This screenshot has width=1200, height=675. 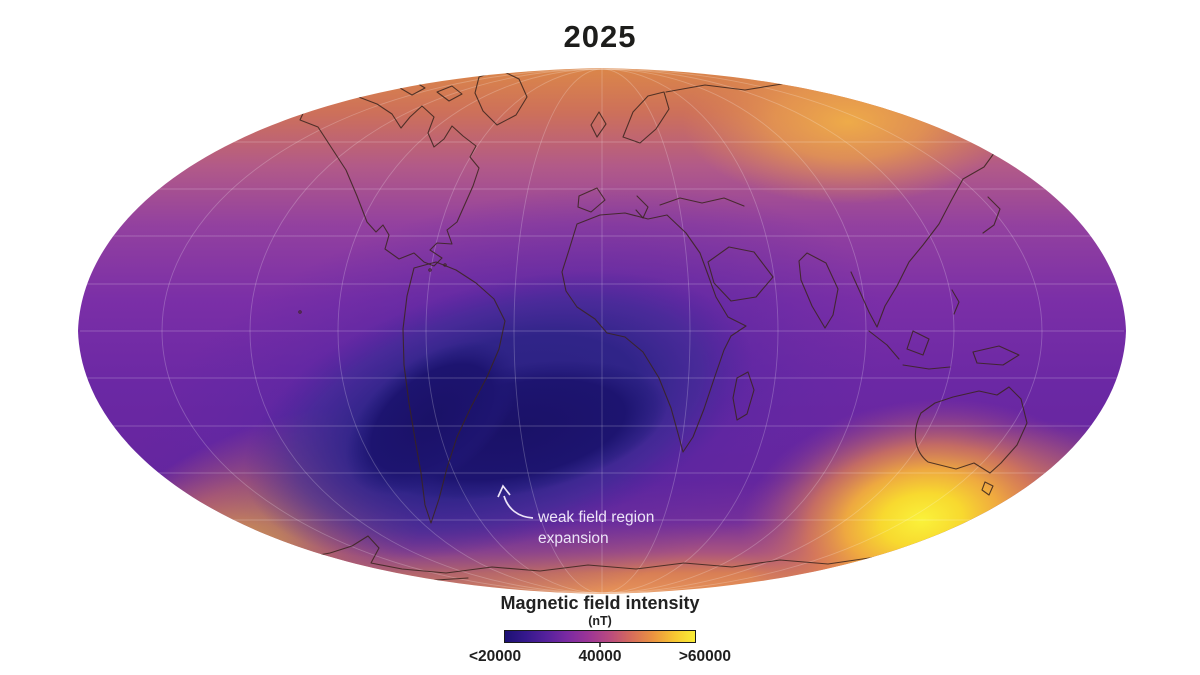 I want to click on weak-field-annotation: weak field region expansion, so click(x=575, y=515).